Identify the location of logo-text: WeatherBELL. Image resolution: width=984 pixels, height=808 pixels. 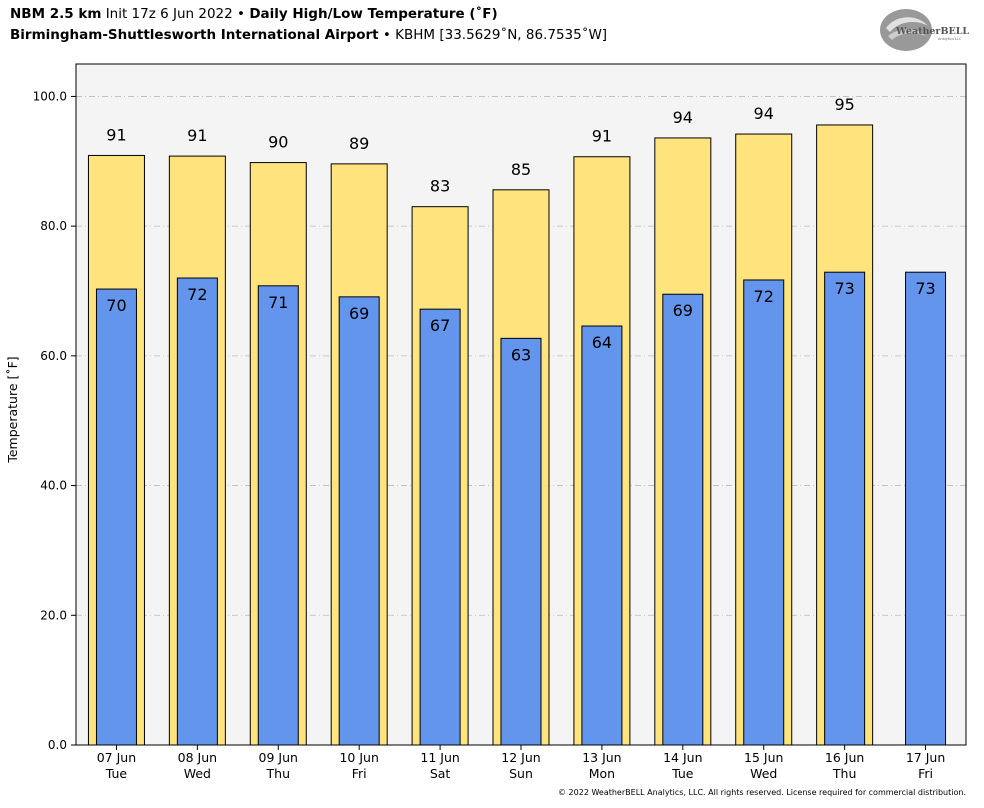
(932, 31).